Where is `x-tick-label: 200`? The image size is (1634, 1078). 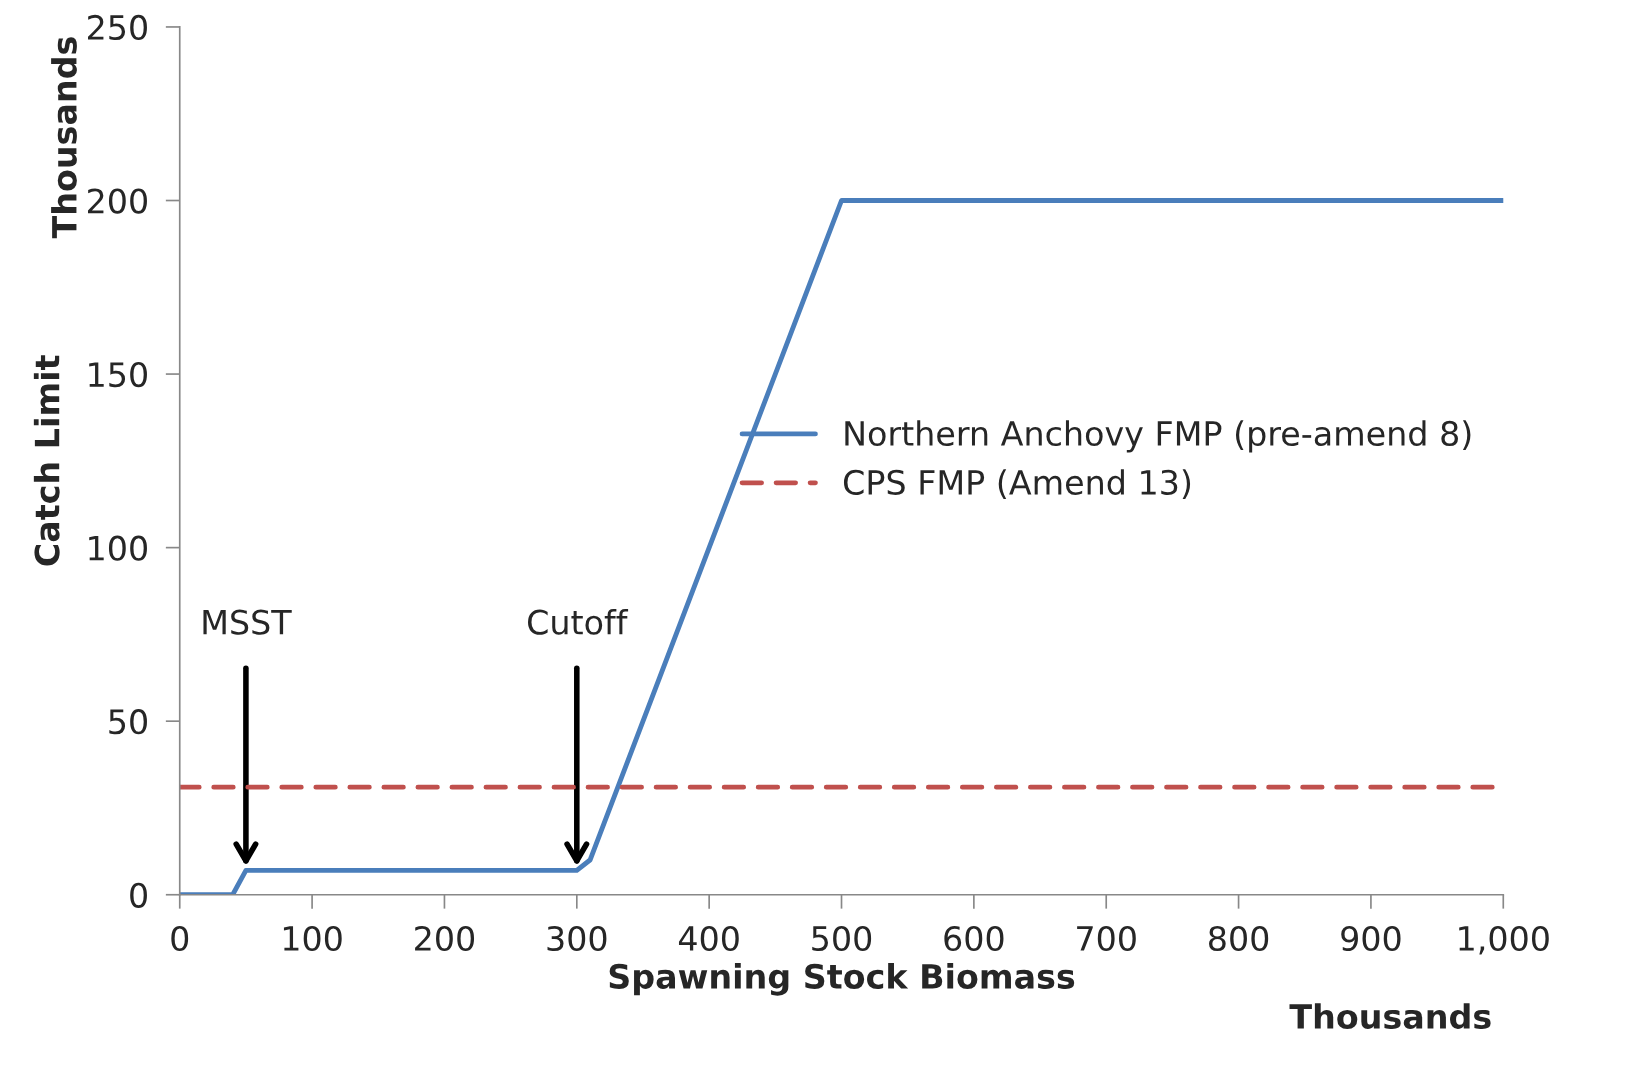
x-tick-label: 200 is located at coordinates (445, 938).